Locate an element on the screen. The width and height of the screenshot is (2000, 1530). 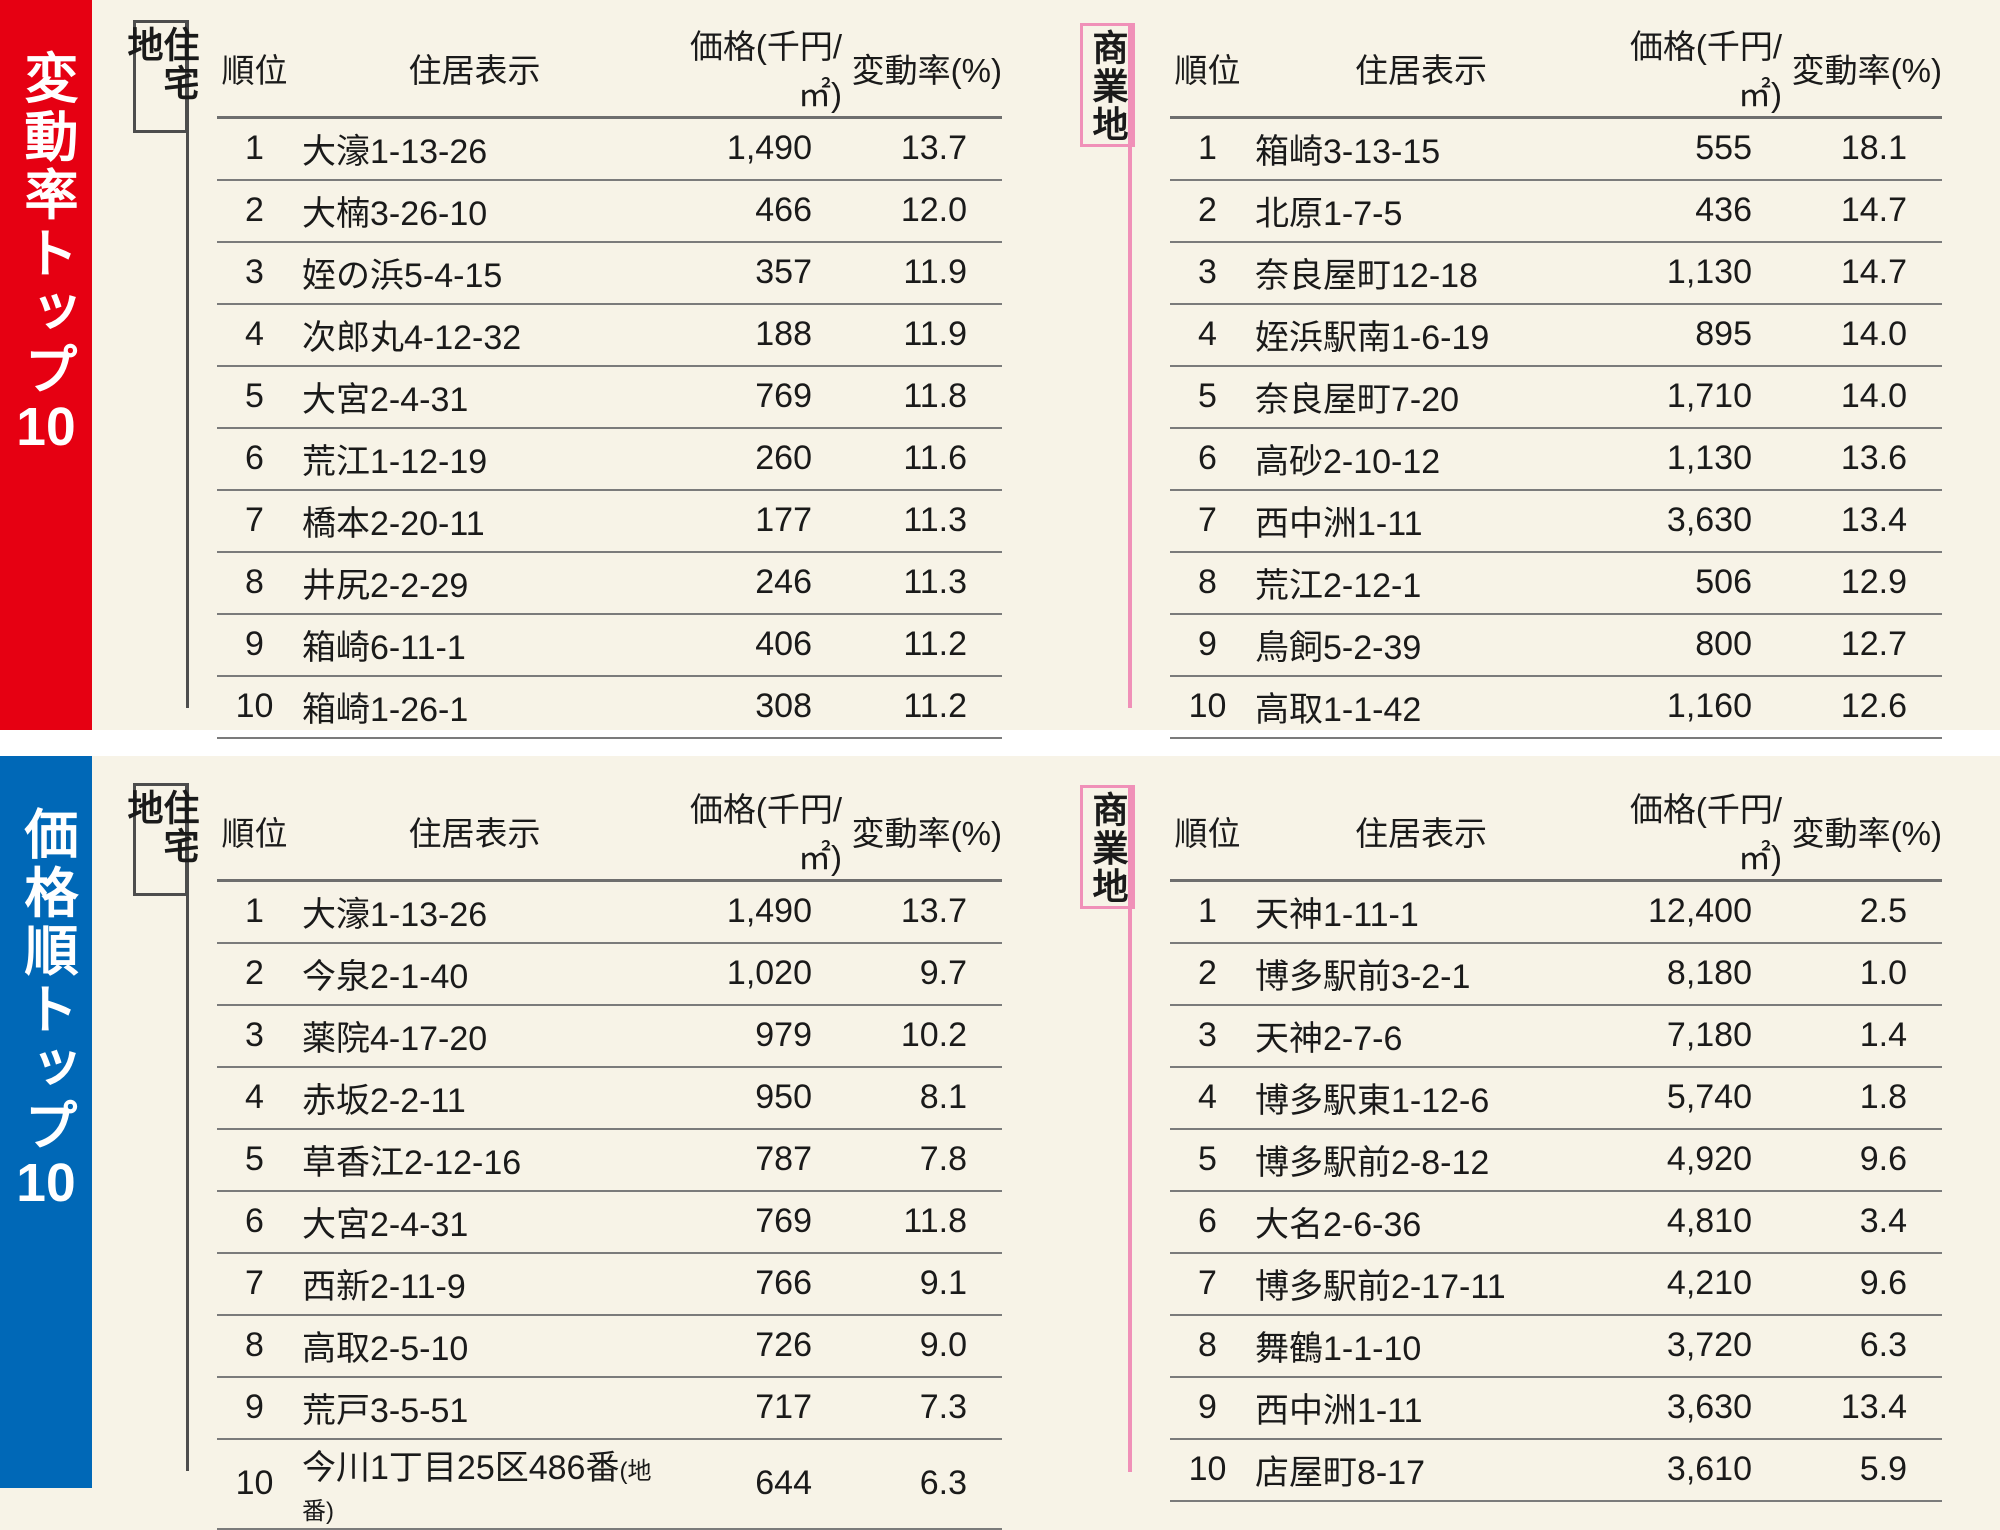
addr-cell: 箱崎6-11-1 is located at coordinates (384, 648).